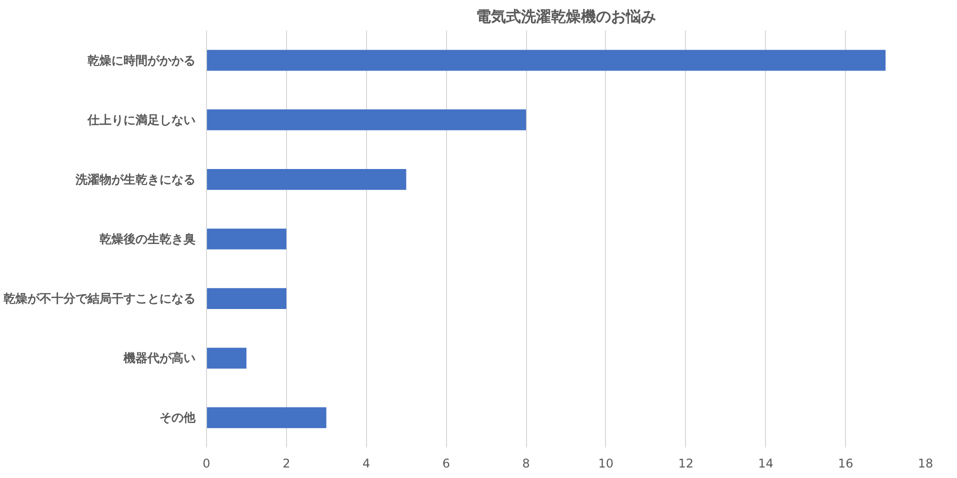 Image resolution: width=957 pixels, height=478 pixels. Describe the element at coordinates (686, 463) in the screenshot. I see `x-tick-label: 12` at that location.